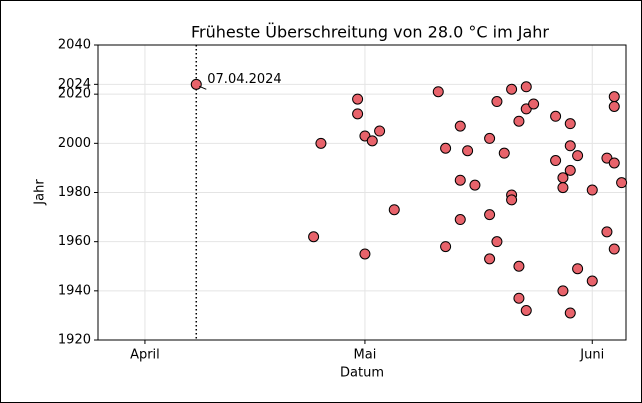  What do you see at coordinates (74, 290) in the screenshot?
I see `y-tick-label: 1940` at bounding box center [74, 290].